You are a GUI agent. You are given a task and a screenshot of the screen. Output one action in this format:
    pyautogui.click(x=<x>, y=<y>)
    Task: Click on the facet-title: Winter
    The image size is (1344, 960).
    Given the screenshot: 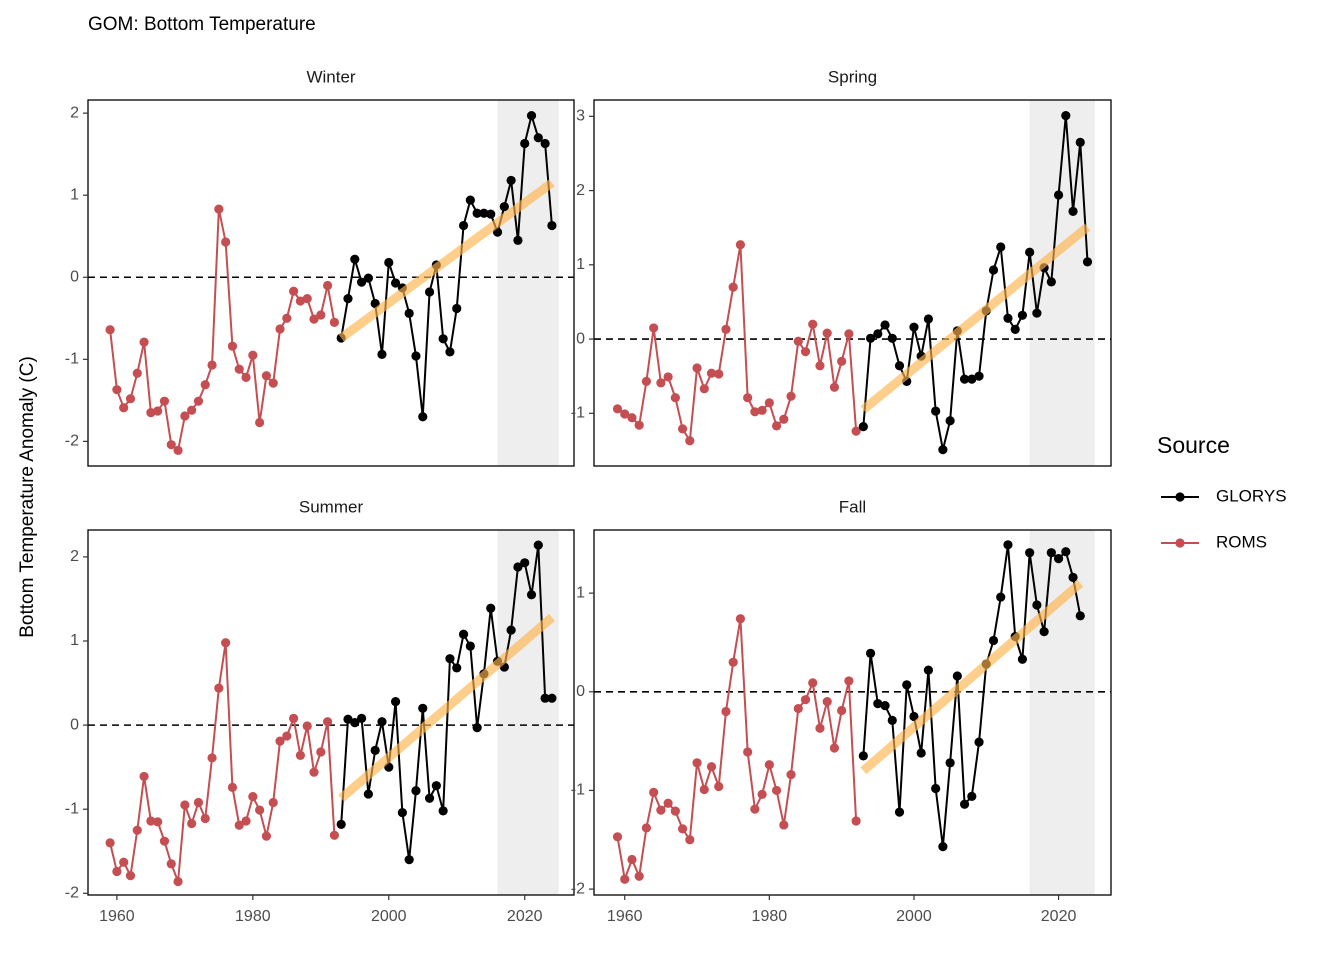 What is the action you would take?
    pyautogui.click(x=330, y=76)
    